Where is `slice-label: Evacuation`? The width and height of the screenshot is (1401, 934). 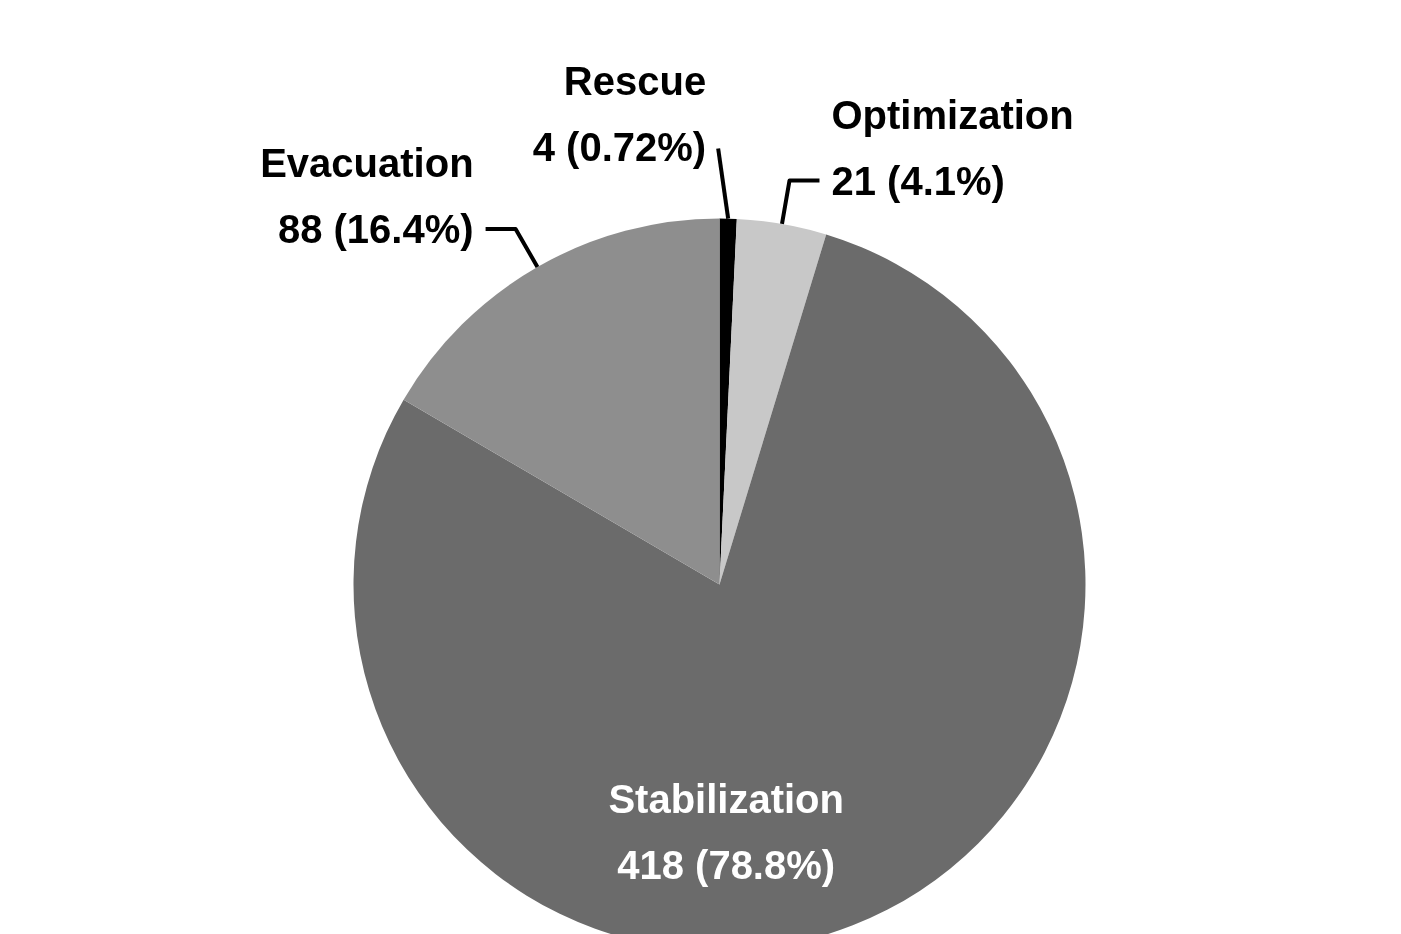
slice-label: Evacuation is located at coordinates (367, 162).